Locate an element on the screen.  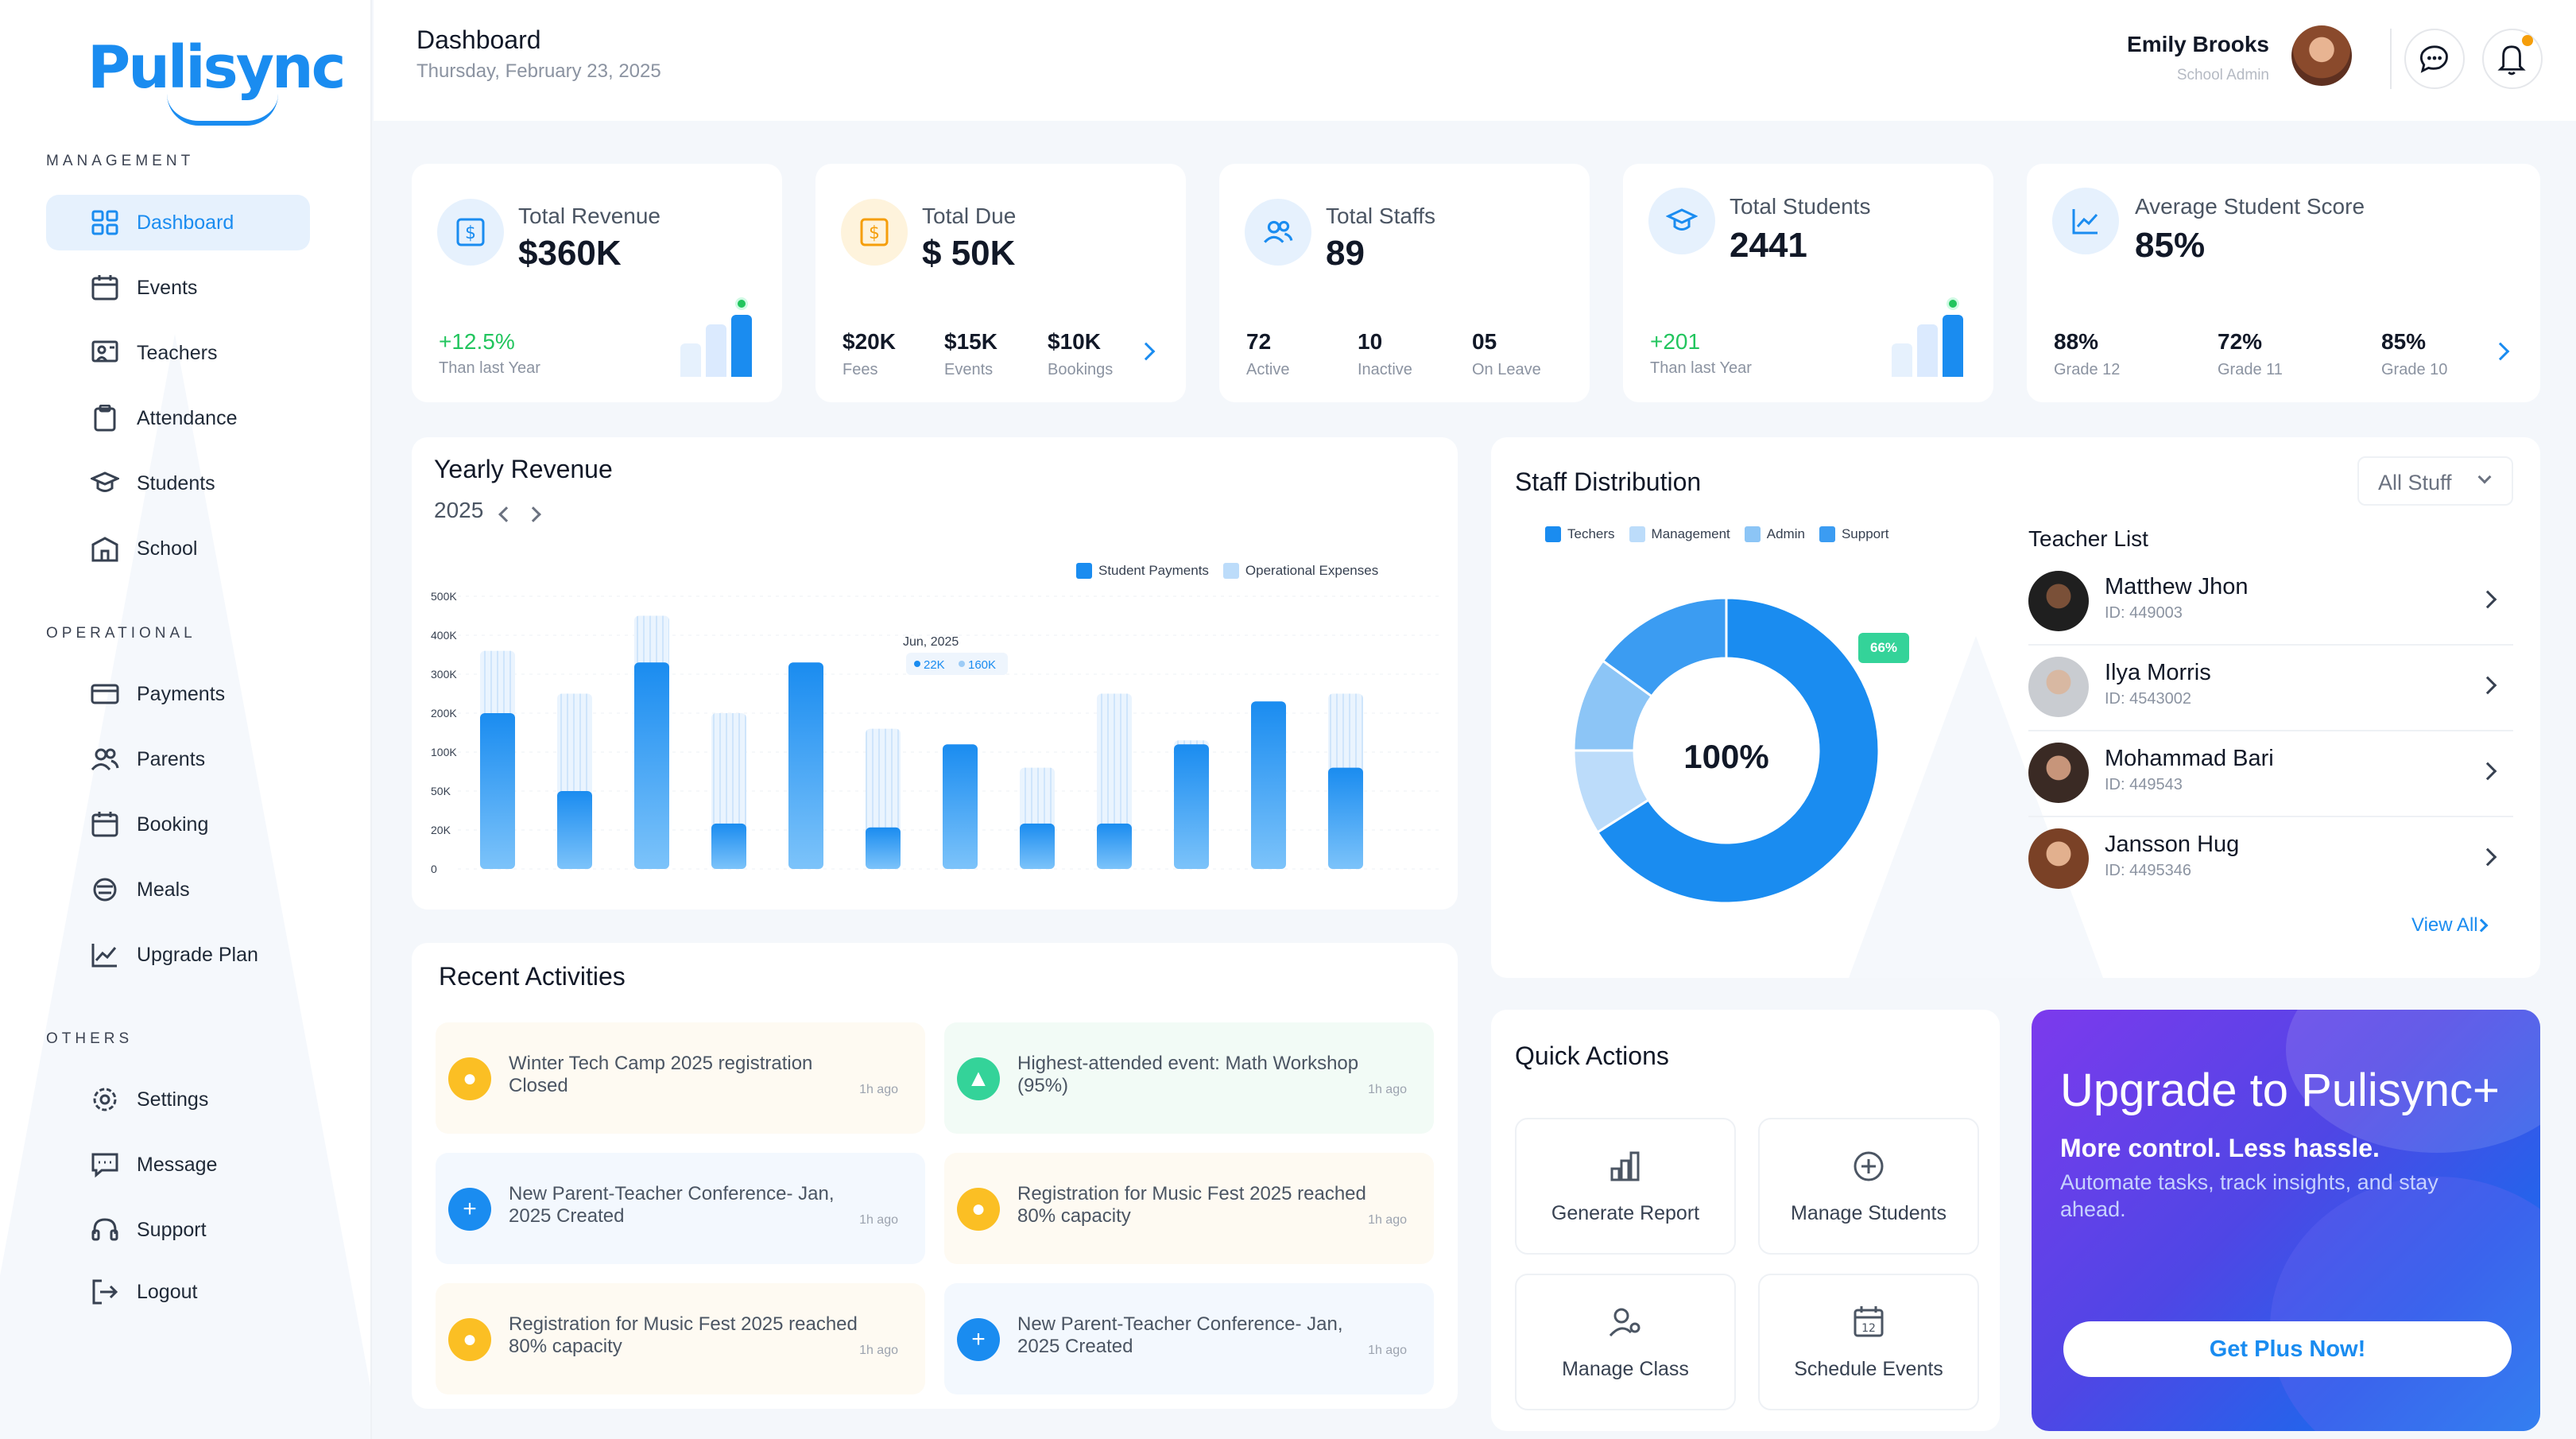
staff-filter-dropdown: All Stuff is located at coordinates (2435, 481).